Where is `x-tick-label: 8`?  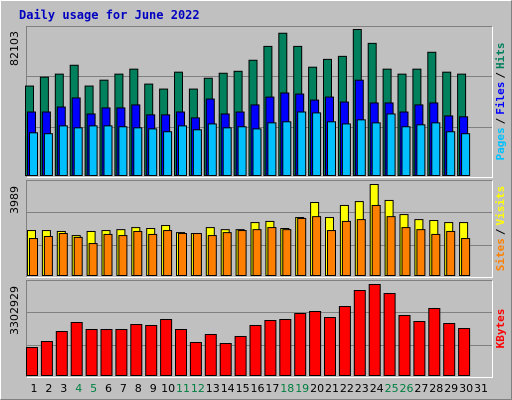
x-tick-label: 8 is located at coordinates (138, 388).